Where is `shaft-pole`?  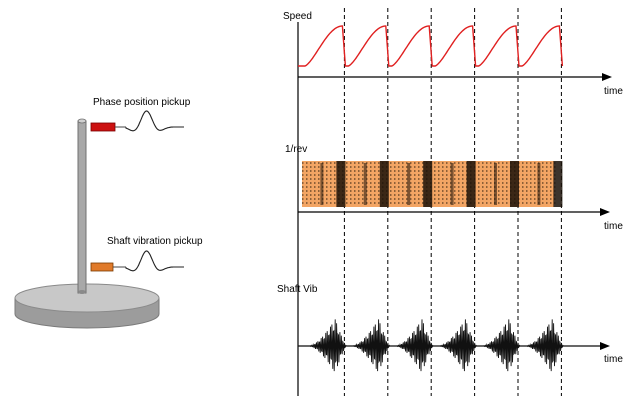 shaft-pole is located at coordinates (82, 207).